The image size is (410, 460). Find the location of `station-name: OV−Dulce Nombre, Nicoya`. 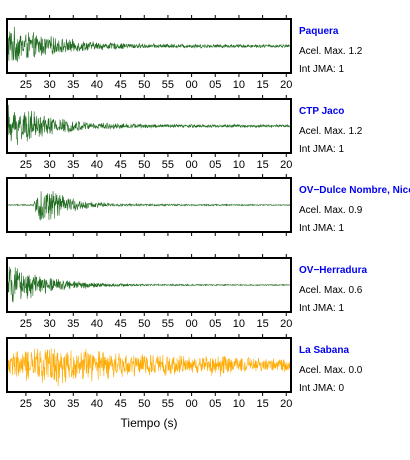

station-name: OV−Dulce Nombre, Nicoya is located at coordinates (354, 190).